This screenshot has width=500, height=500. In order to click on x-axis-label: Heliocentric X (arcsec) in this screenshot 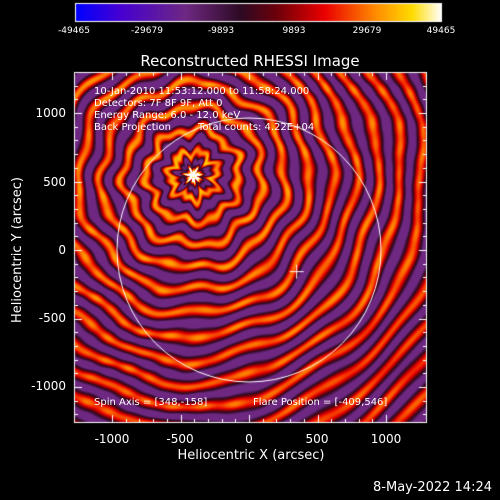, I will do `click(250, 455)`.